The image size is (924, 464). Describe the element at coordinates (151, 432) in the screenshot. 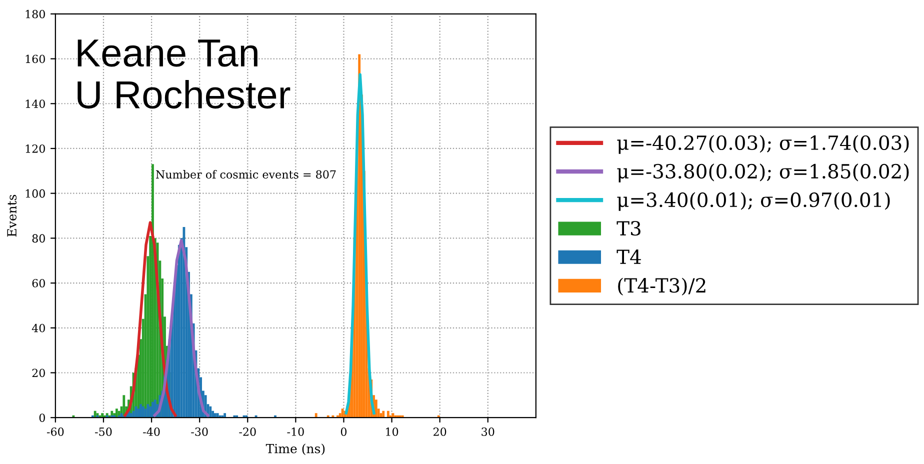

I see `x-tick-label: -40` at that location.